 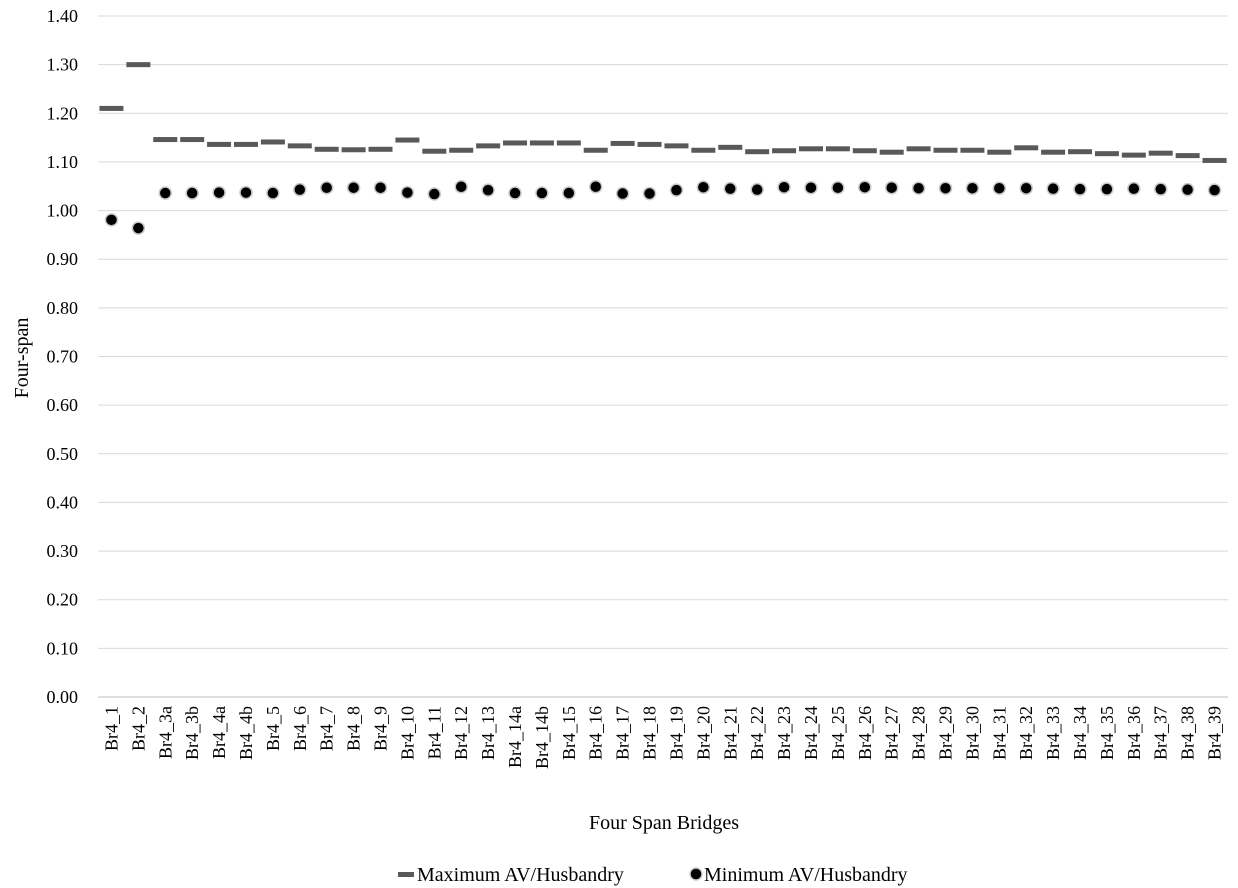 I want to click on y-tick-label: 0.20, so click(x=63, y=600).